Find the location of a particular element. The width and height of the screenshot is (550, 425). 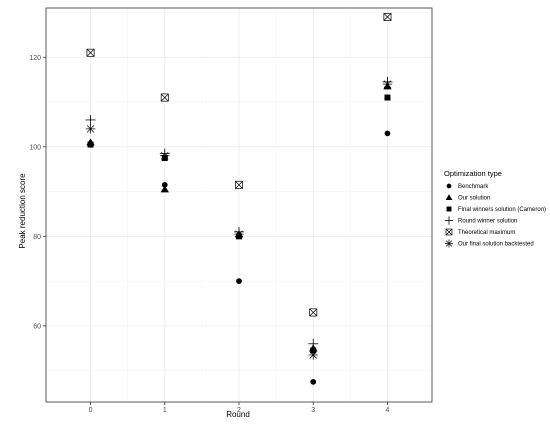

x-axis-title: Round is located at coordinates (238, 414).